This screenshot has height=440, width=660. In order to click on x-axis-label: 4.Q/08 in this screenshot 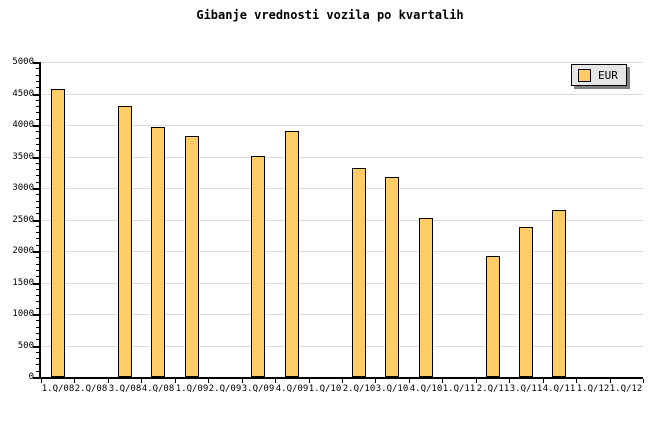, I will do `click(158, 389)`.